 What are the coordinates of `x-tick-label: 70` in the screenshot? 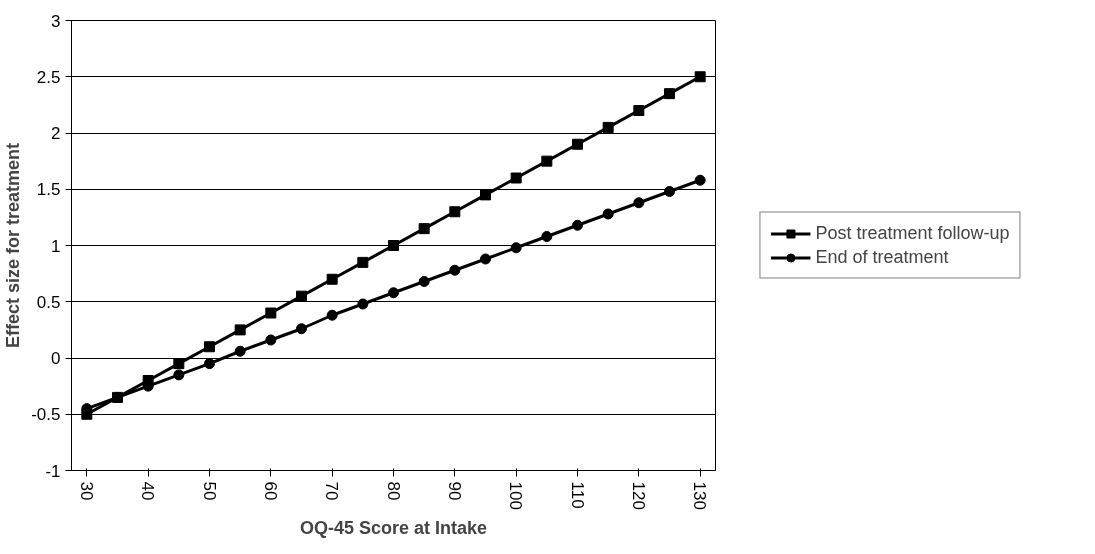 It's located at (332, 491).